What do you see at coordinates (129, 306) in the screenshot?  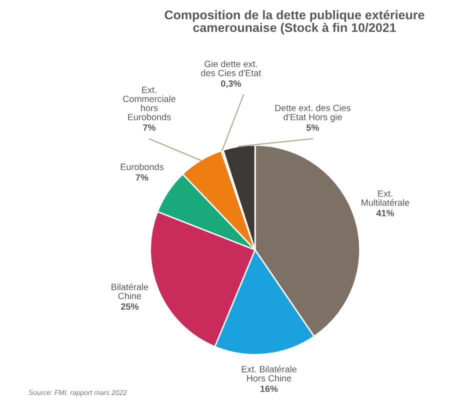 I see `data-label: 25%` at bounding box center [129, 306].